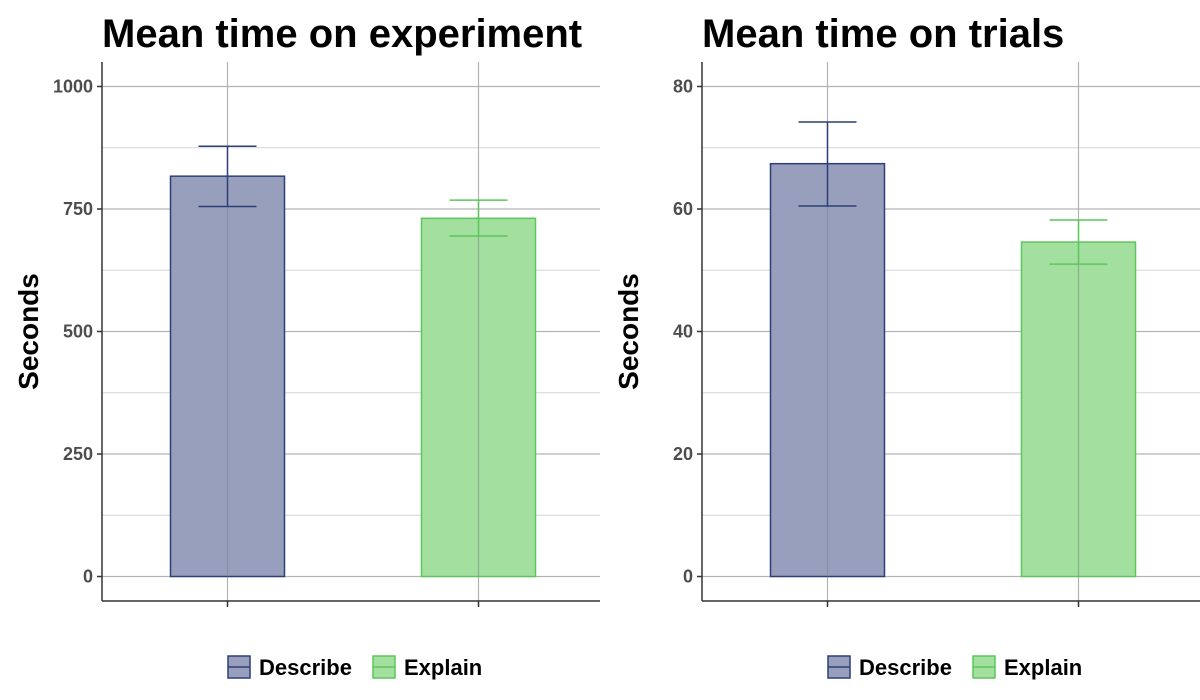  I want to click on y-tick-label: 750, so click(78, 209).